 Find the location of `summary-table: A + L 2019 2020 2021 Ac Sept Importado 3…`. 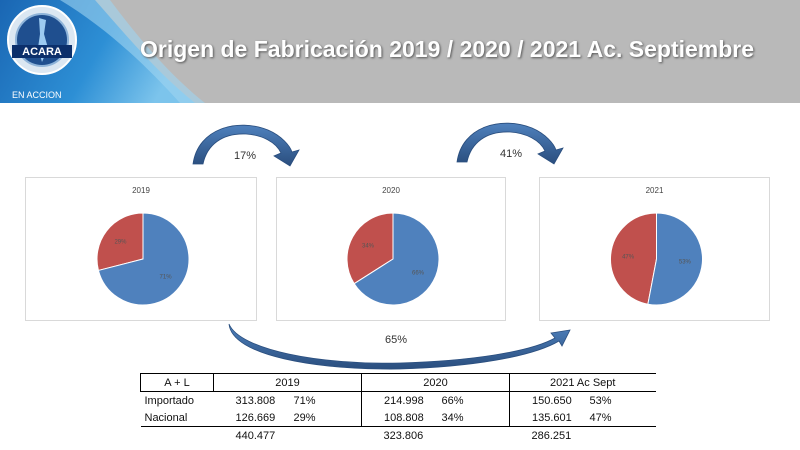

summary-table: A + L 2019 2020 2021 Ac Sept Importado 3… is located at coordinates (398, 408).